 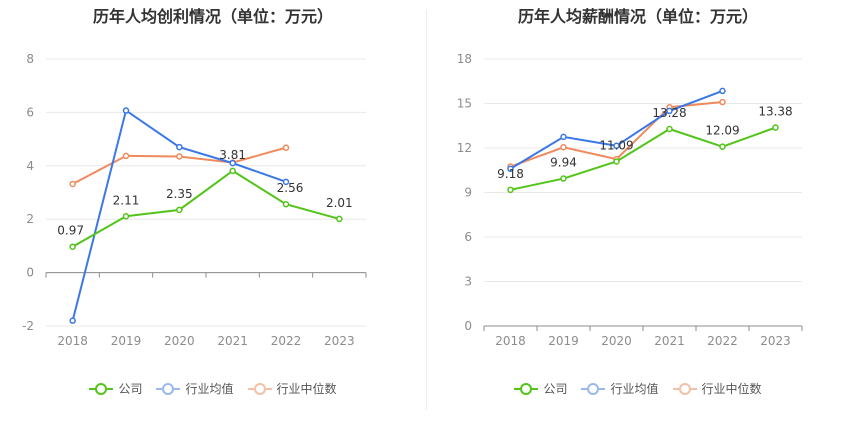 What do you see at coordinates (212, 16) in the screenshot?
I see `chart-title: 历年人均创利情况（单位：万元）` at bounding box center [212, 16].